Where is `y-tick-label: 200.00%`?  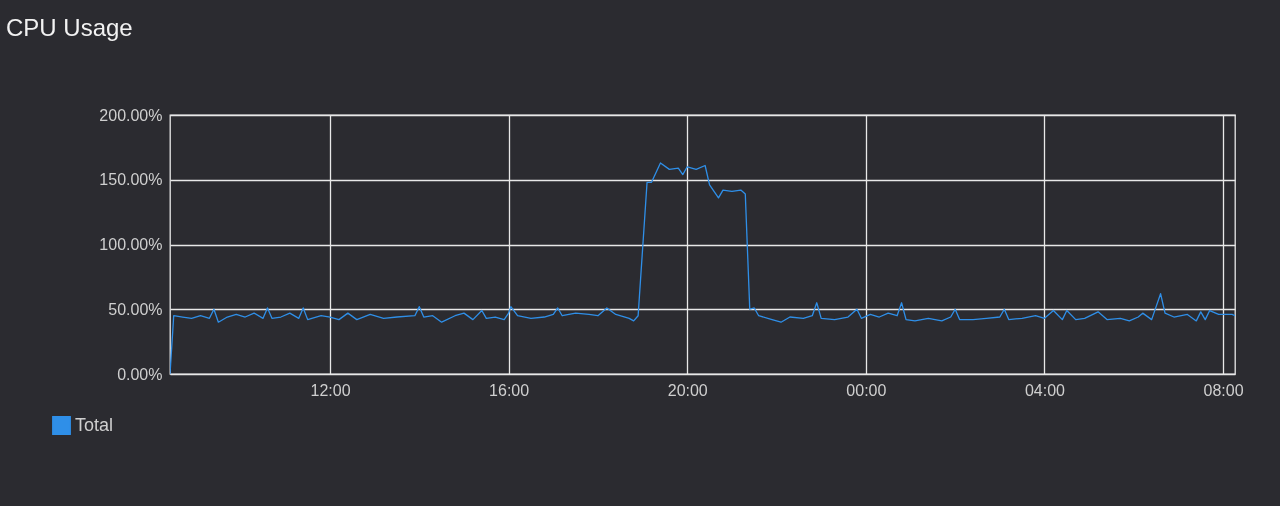 y-tick-label: 200.00% is located at coordinates (131, 115).